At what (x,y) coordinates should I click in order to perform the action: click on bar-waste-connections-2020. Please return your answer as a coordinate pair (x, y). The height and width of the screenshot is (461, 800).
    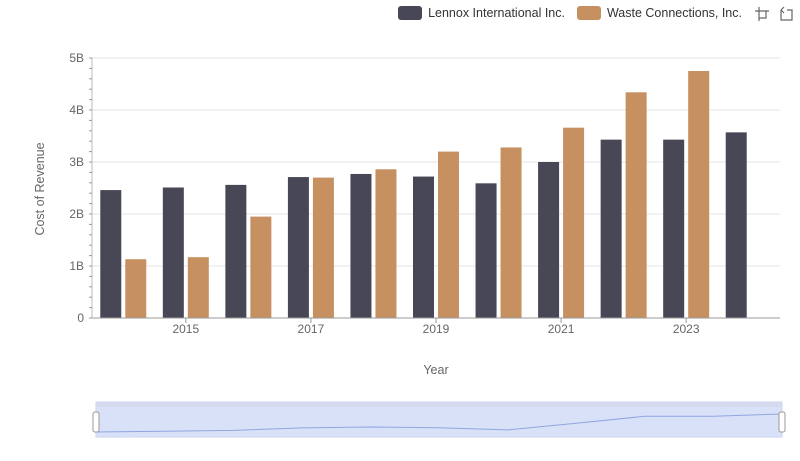
    Looking at the image, I should click on (511, 232).